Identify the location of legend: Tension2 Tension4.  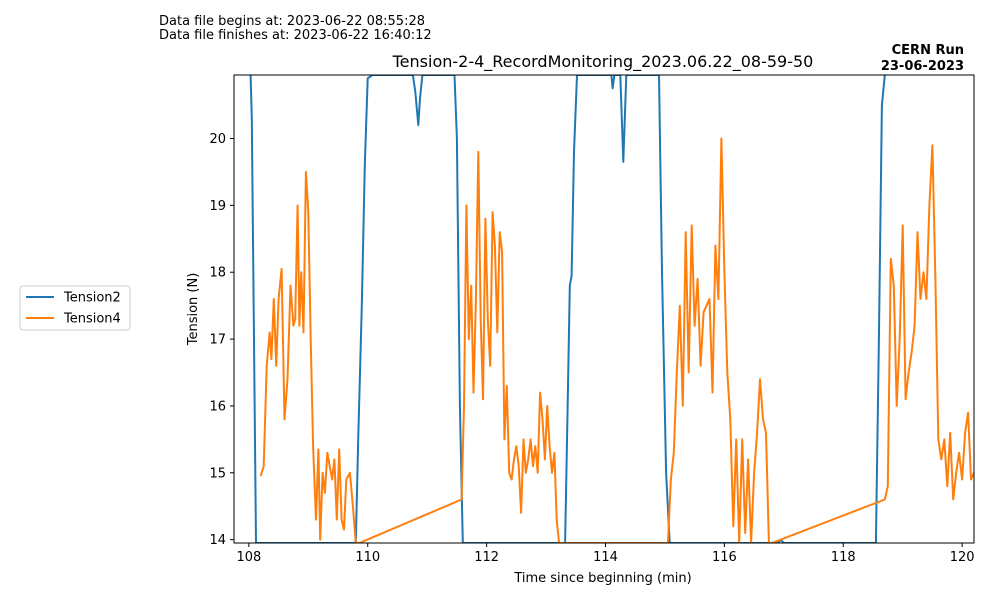
(75, 308).